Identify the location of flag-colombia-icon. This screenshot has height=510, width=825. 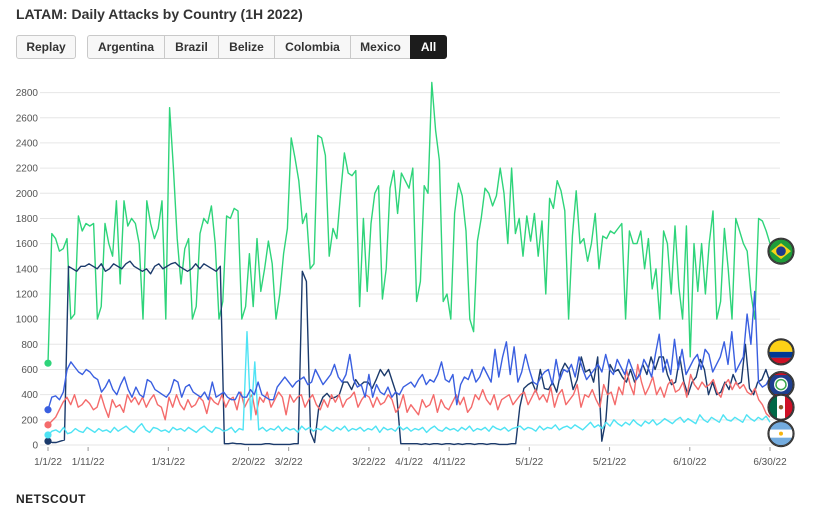
(781, 352).